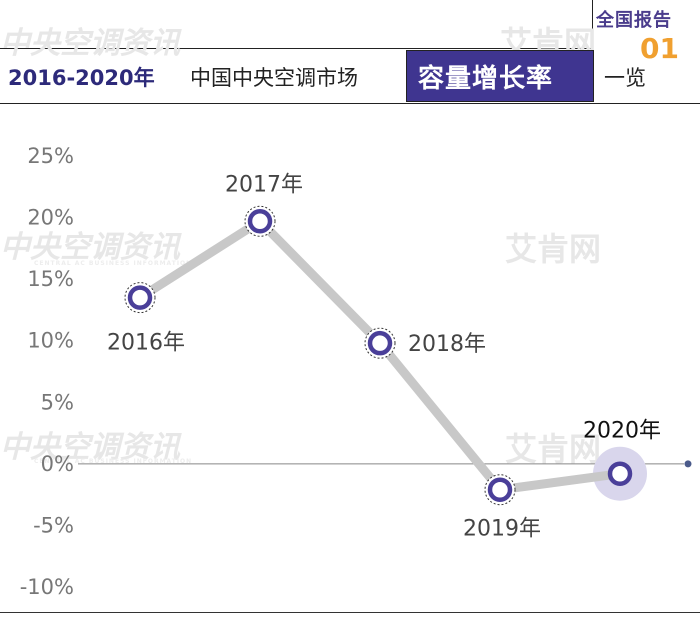 This screenshot has width=700, height=628. What do you see at coordinates (659, 48) in the screenshot?
I see `report-number: 01` at bounding box center [659, 48].